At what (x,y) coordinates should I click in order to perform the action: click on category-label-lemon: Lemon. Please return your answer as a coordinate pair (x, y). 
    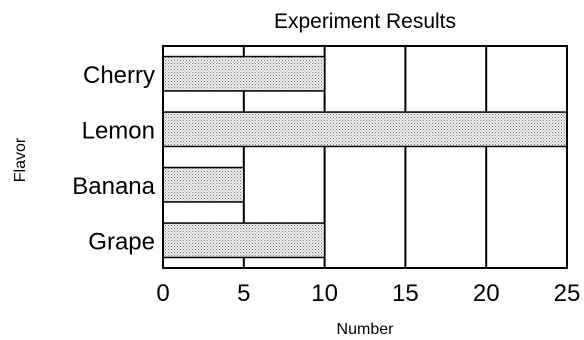
    Looking at the image, I should click on (118, 130).